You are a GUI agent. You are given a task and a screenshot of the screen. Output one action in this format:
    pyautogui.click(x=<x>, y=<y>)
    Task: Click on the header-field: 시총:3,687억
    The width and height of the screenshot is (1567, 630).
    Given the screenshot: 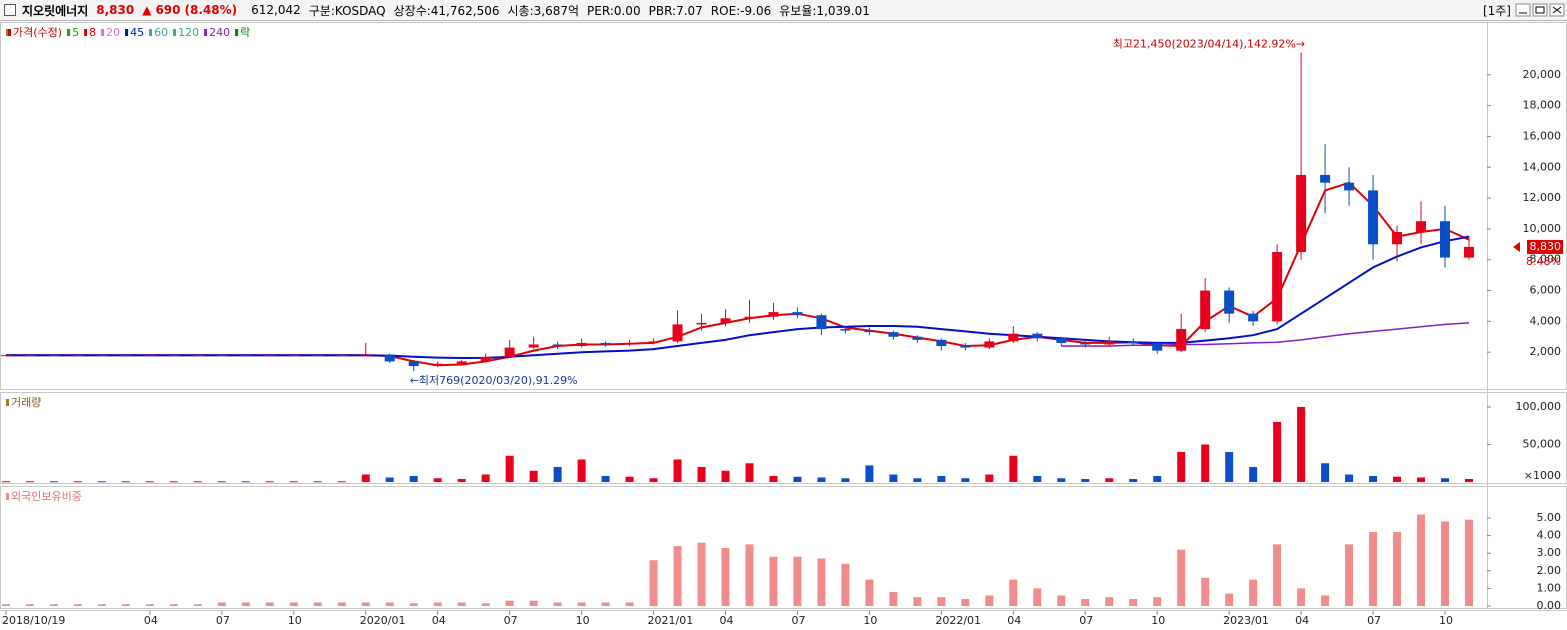 What is the action you would take?
    pyautogui.click(x=543, y=10)
    